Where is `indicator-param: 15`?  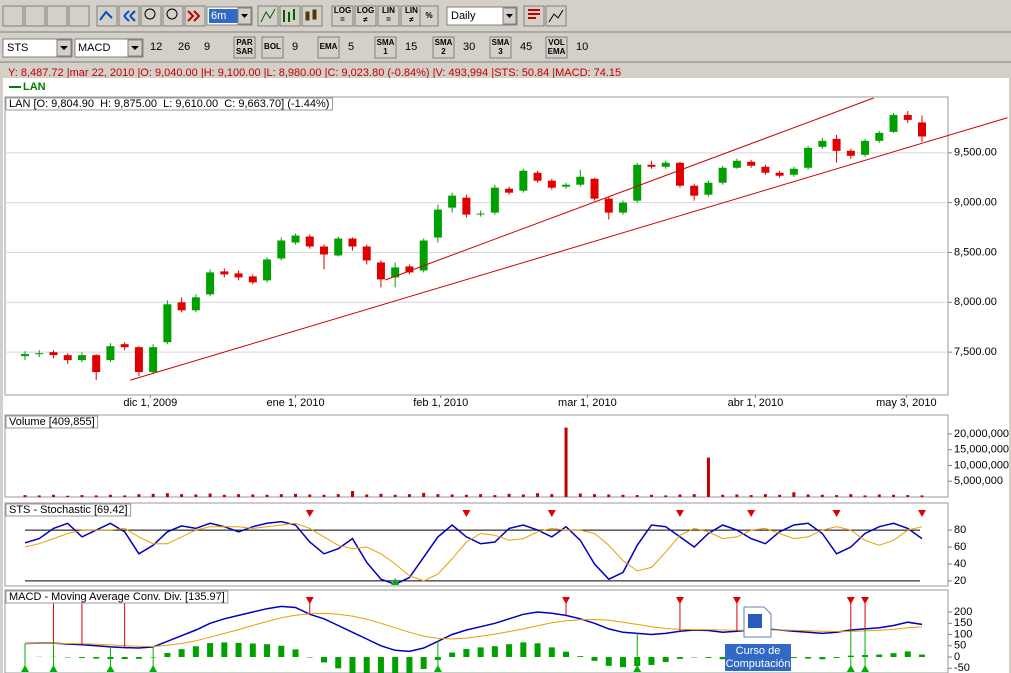
indicator-param: 15 is located at coordinates (411, 47).